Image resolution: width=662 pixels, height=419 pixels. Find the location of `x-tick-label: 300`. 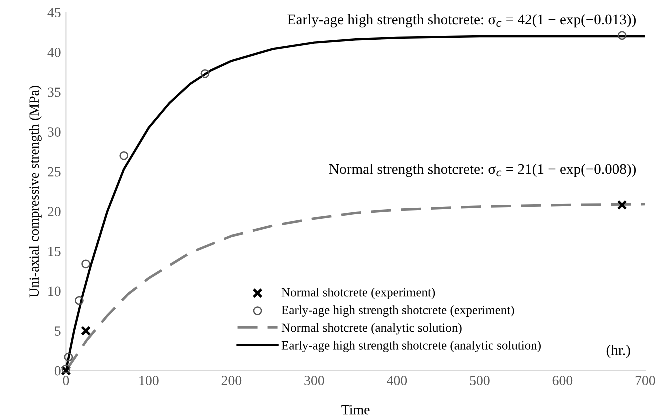

x-tick-label: 300 is located at coordinates (314, 381).